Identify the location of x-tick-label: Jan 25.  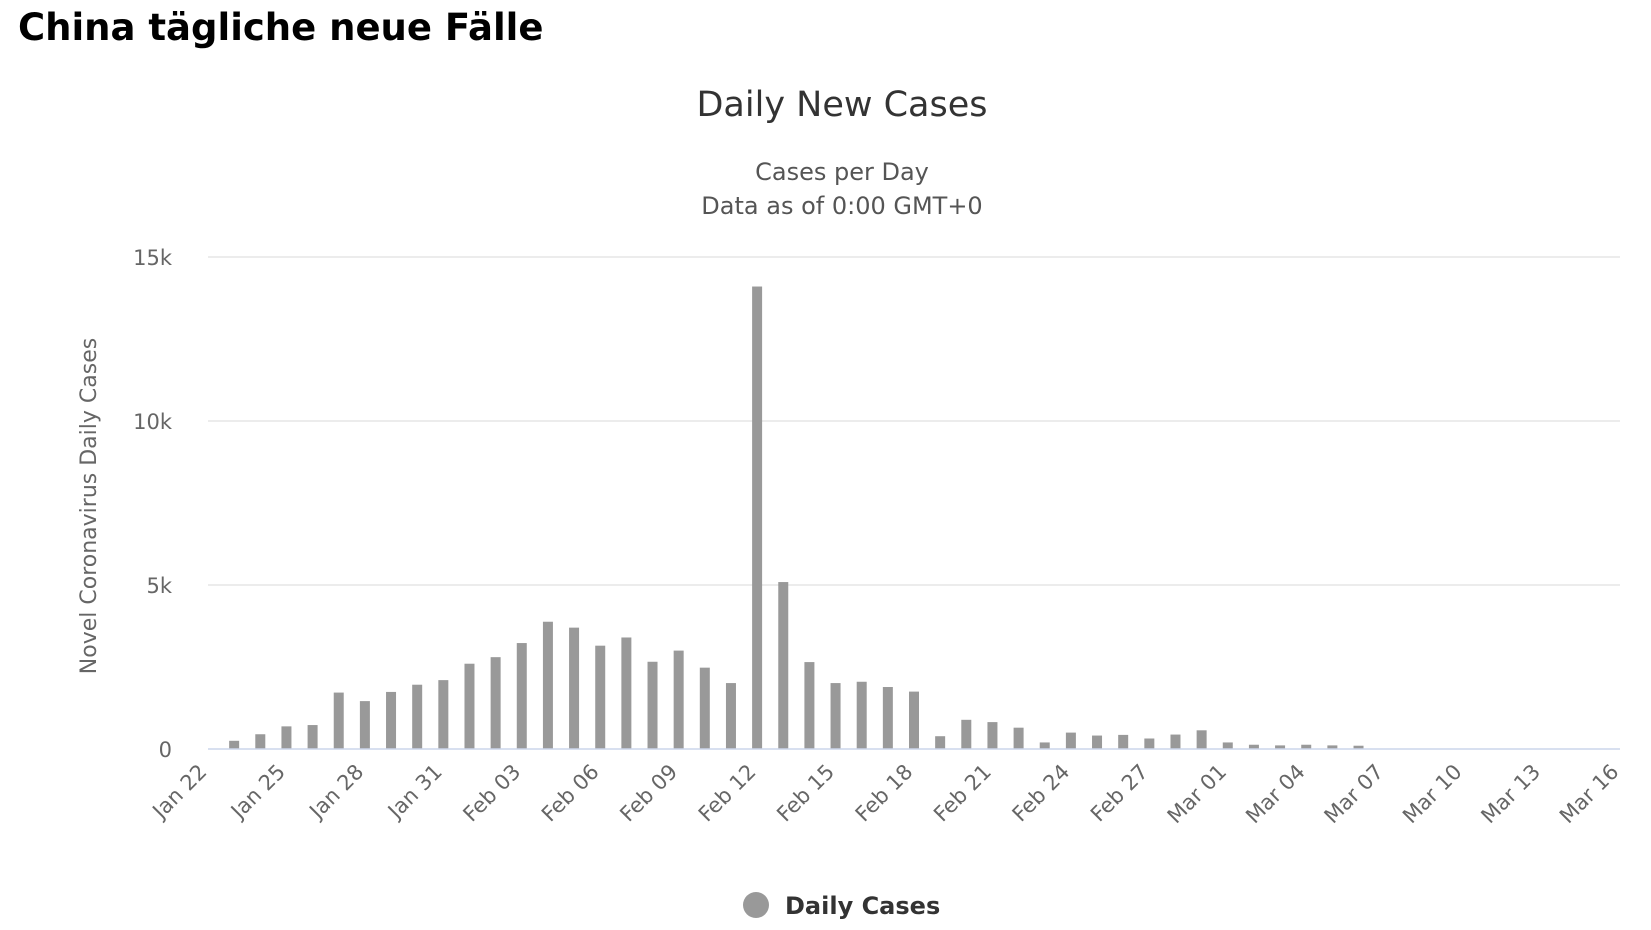
(257, 792).